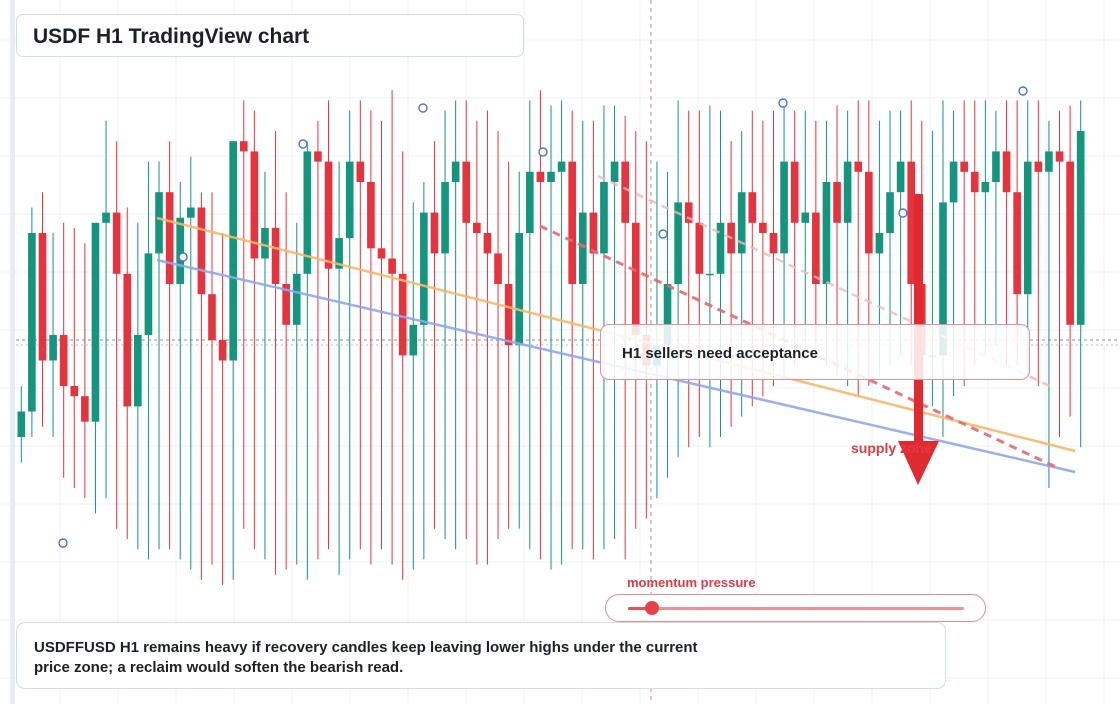  I want to click on momentum-slider, so click(795, 608).